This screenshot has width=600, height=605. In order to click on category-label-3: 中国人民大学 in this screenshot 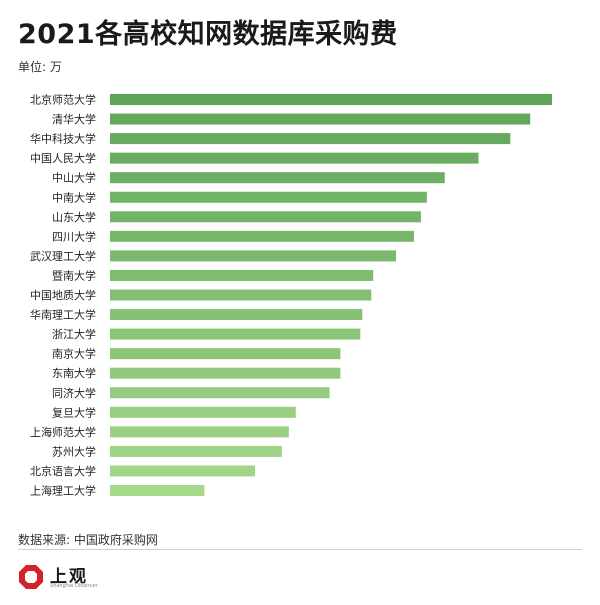, I will do `click(63, 158)`.